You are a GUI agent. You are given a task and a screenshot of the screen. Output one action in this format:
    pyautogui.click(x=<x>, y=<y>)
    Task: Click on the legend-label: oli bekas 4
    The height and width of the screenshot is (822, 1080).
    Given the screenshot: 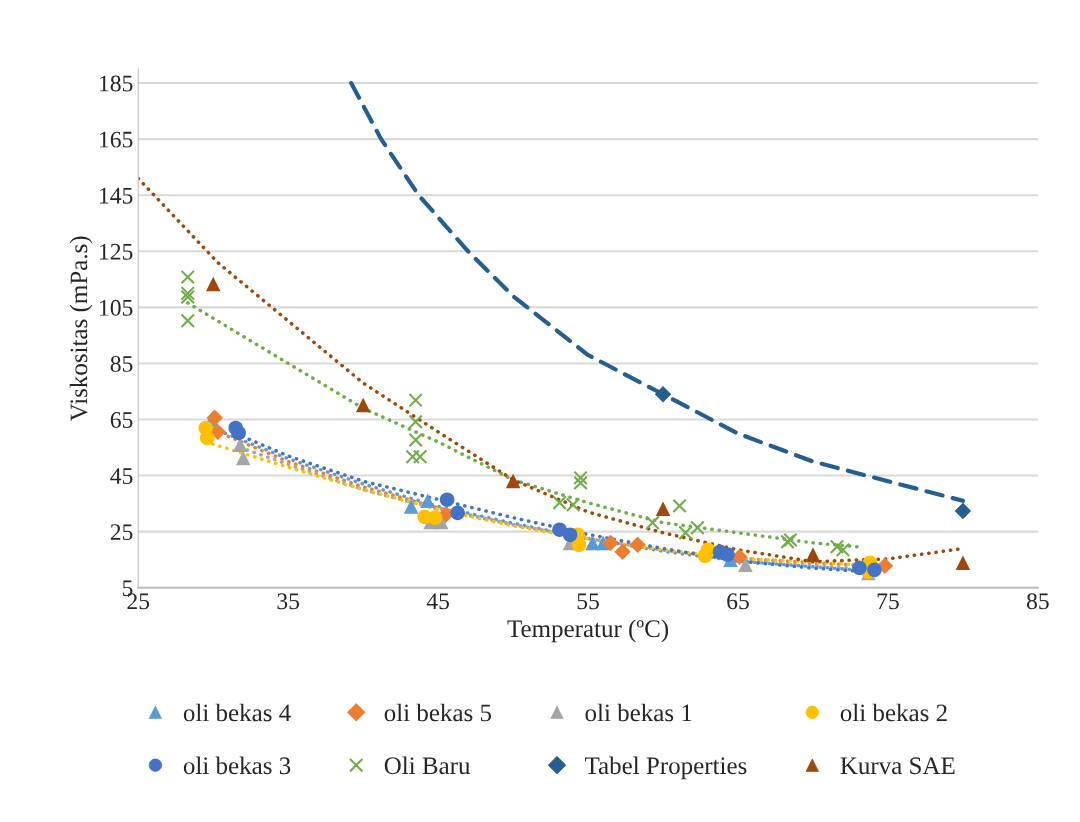 What is the action you would take?
    pyautogui.click(x=237, y=712)
    